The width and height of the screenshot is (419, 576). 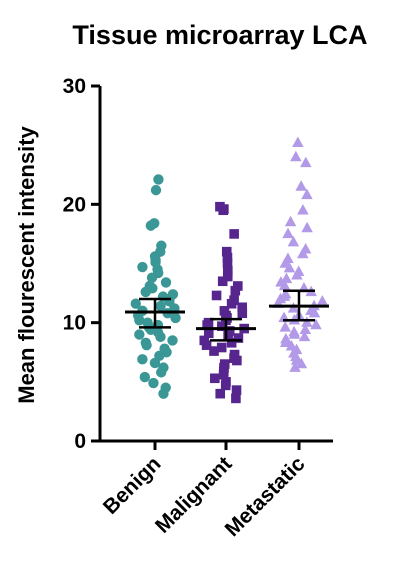 I want to click on y-tick-label: 30, so click(x=74, y=86).